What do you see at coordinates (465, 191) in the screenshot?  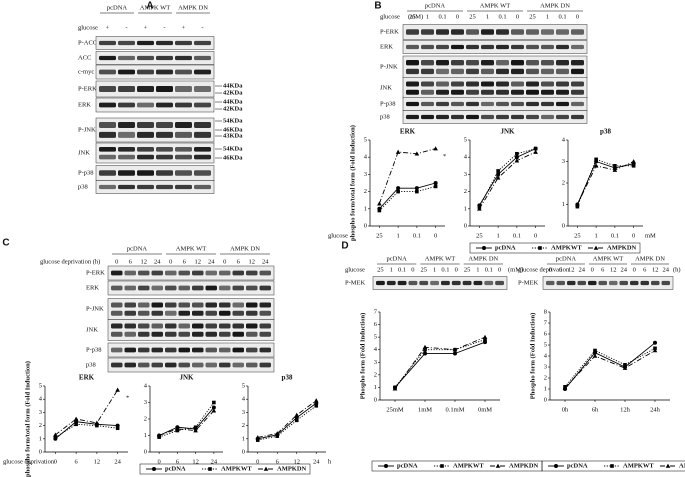 I see `y-tick-label: 2` at bounding box center [465, 191].